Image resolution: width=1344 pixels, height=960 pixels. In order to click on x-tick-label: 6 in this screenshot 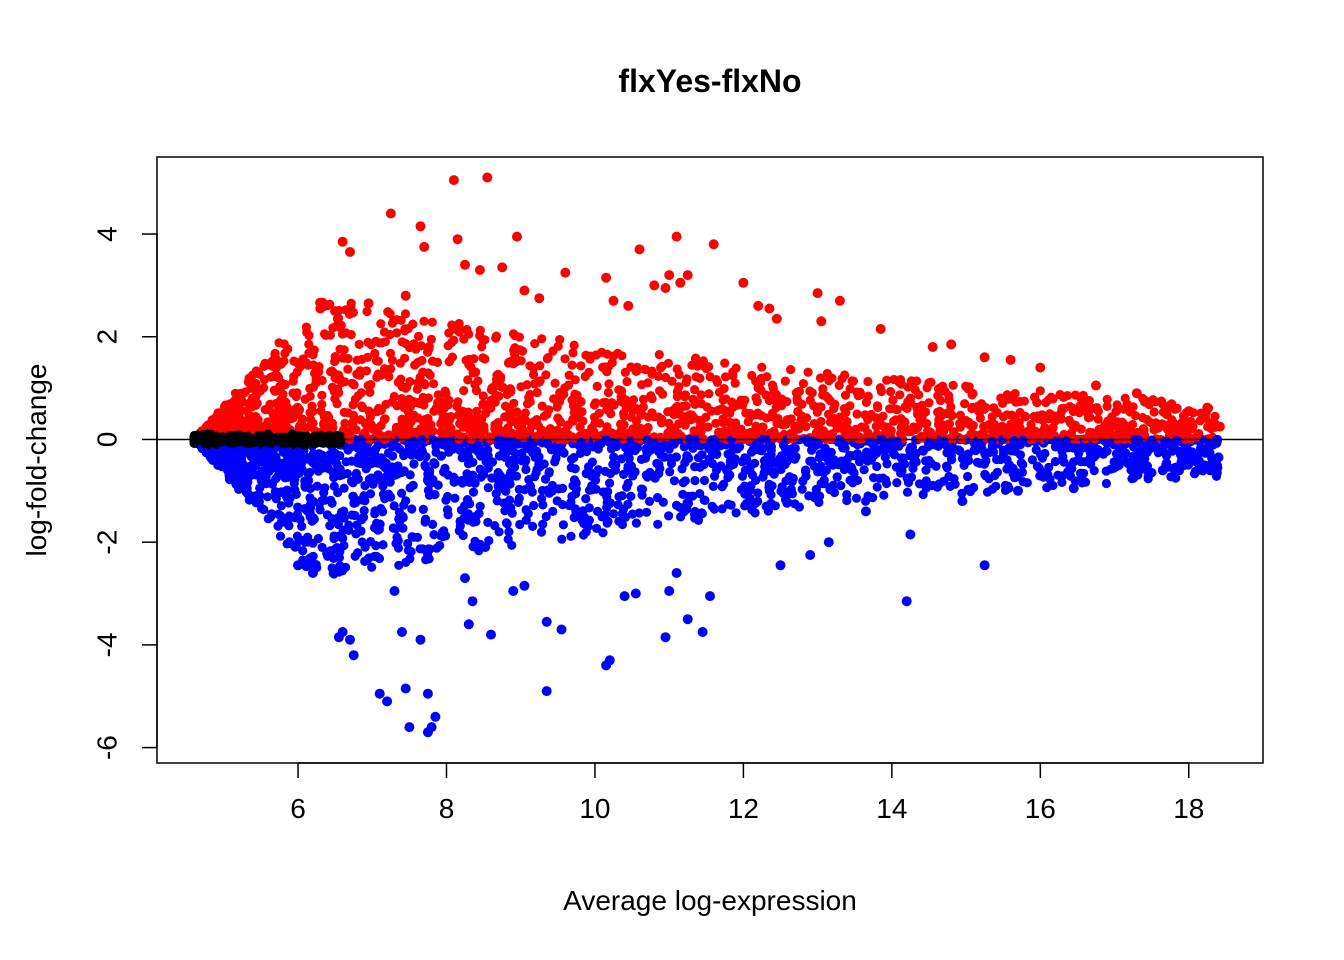, I will do `click(298, 808)`.